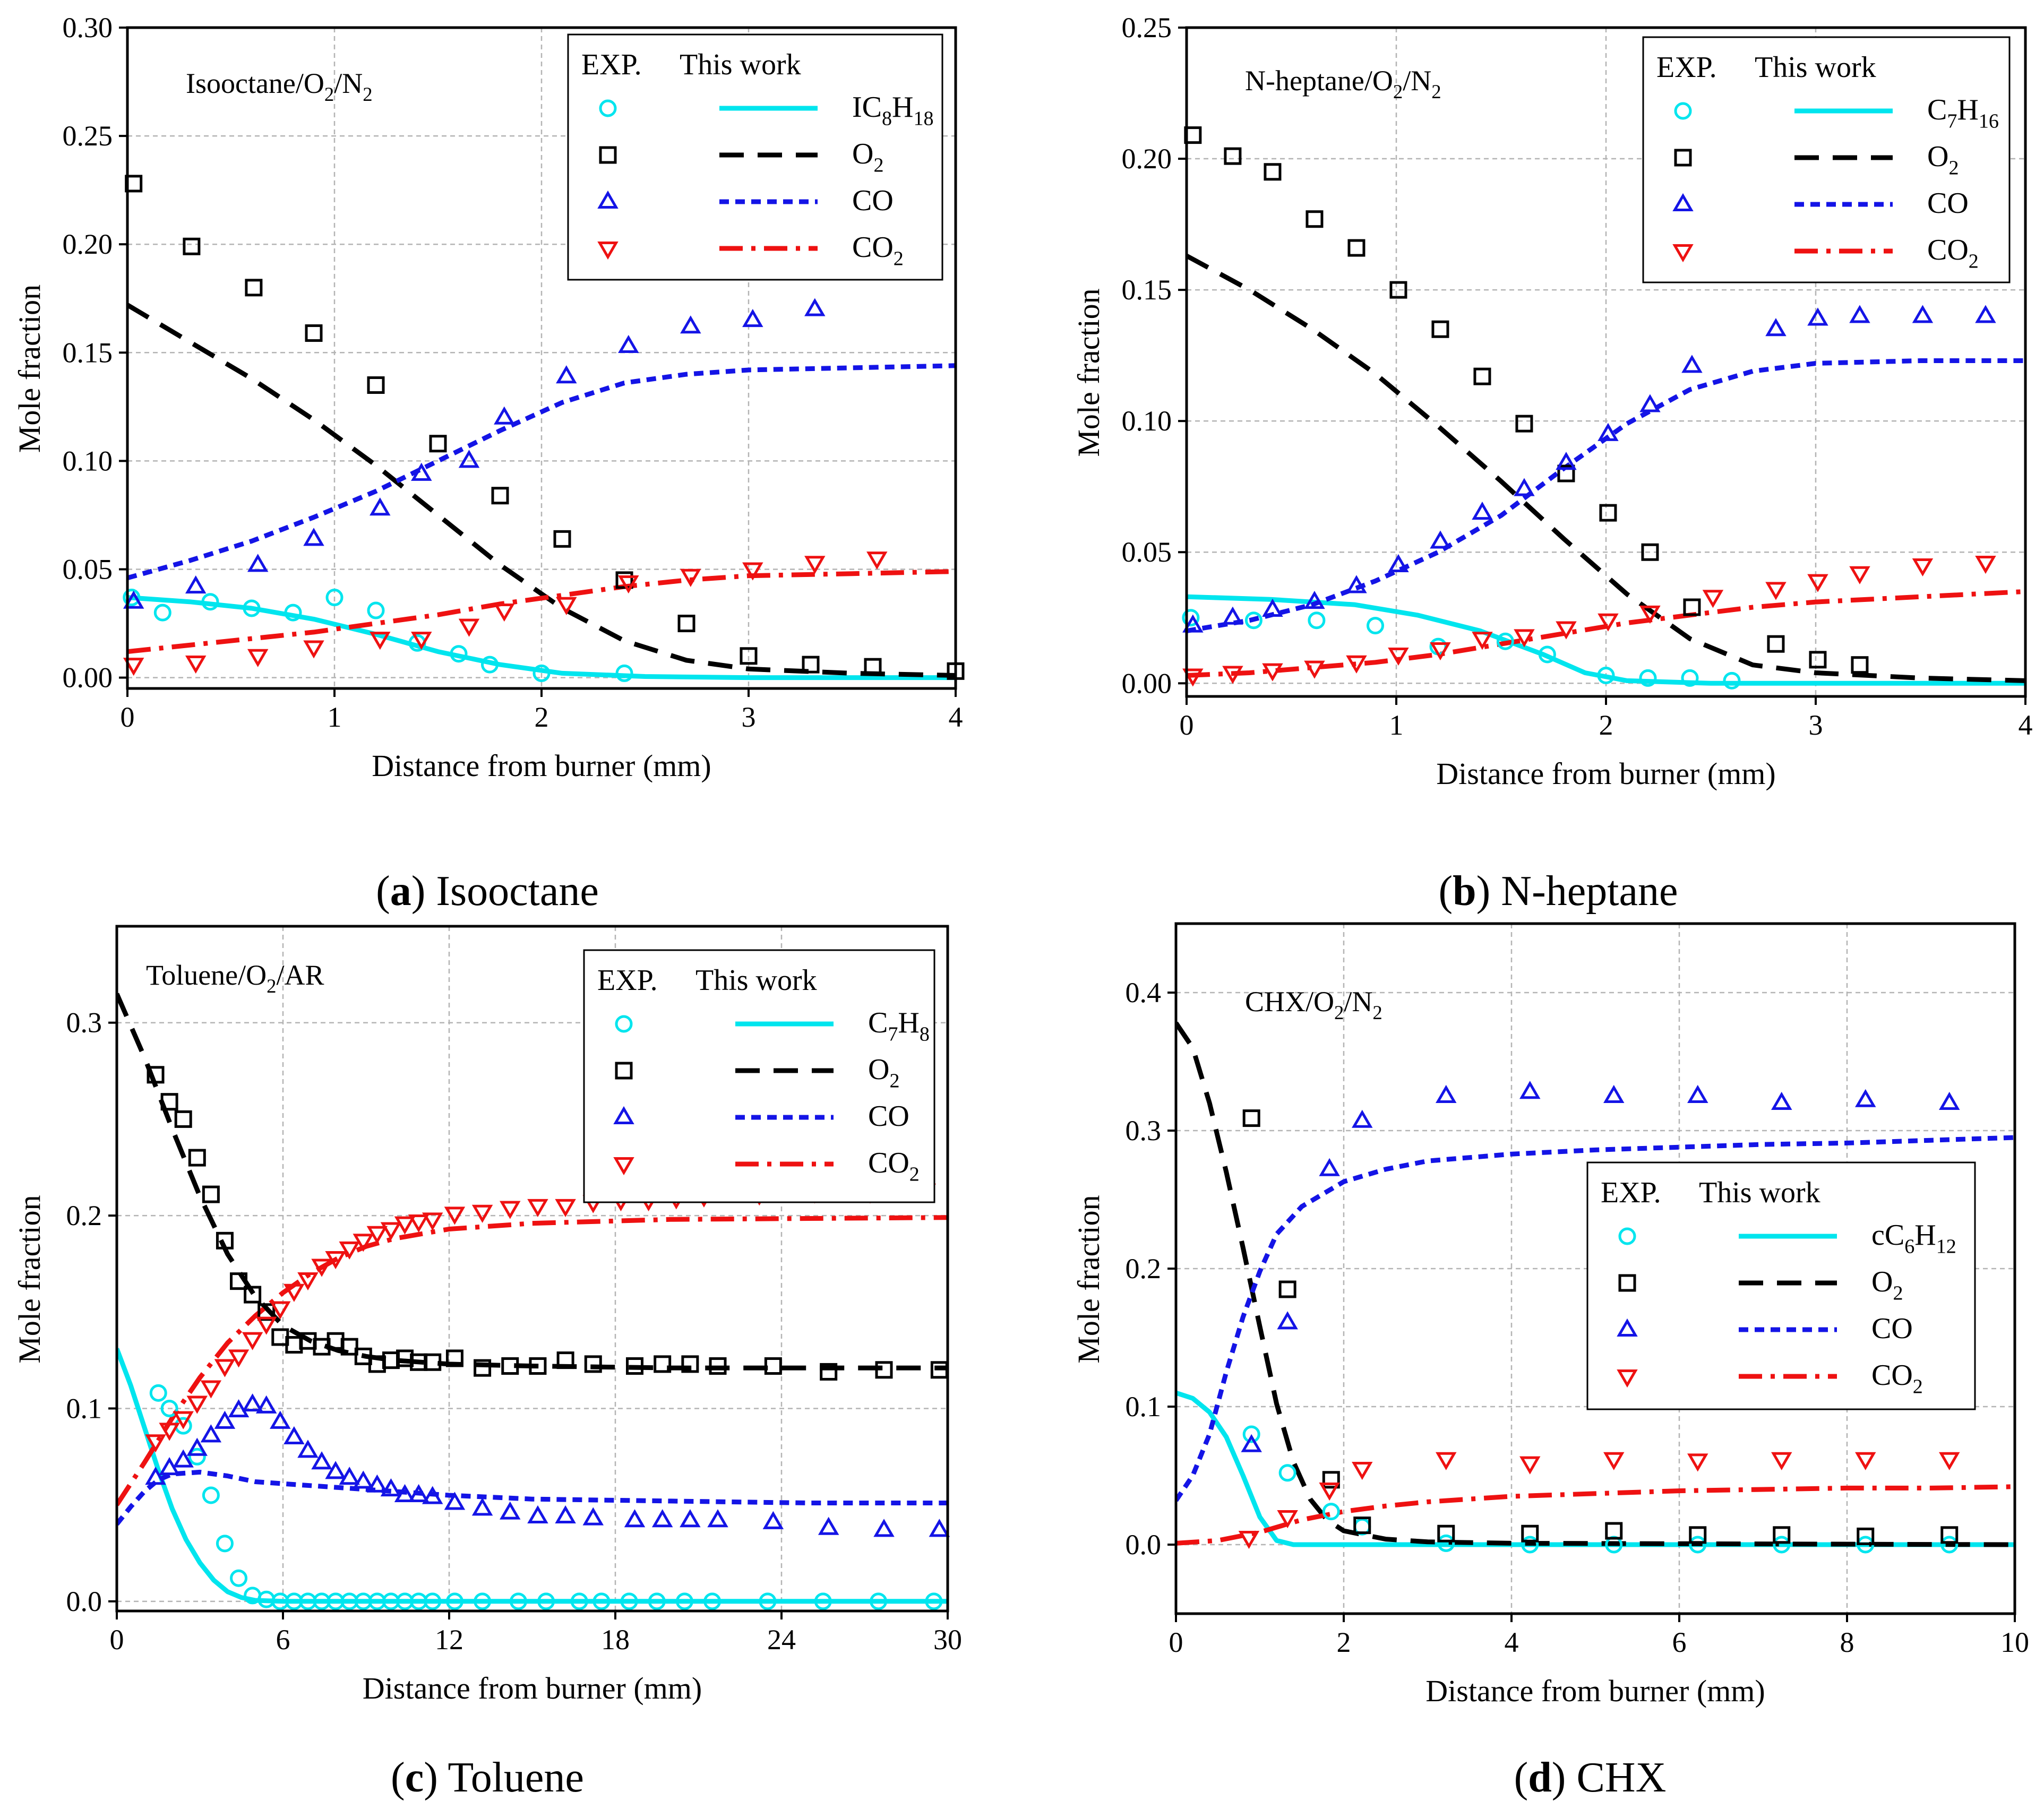 The image size is (2044, 1818). What do you see at coordinates (1147, 683) in the screenshot?
I see `y-tick-label: 0.00` at bounding box center [1147, 683].